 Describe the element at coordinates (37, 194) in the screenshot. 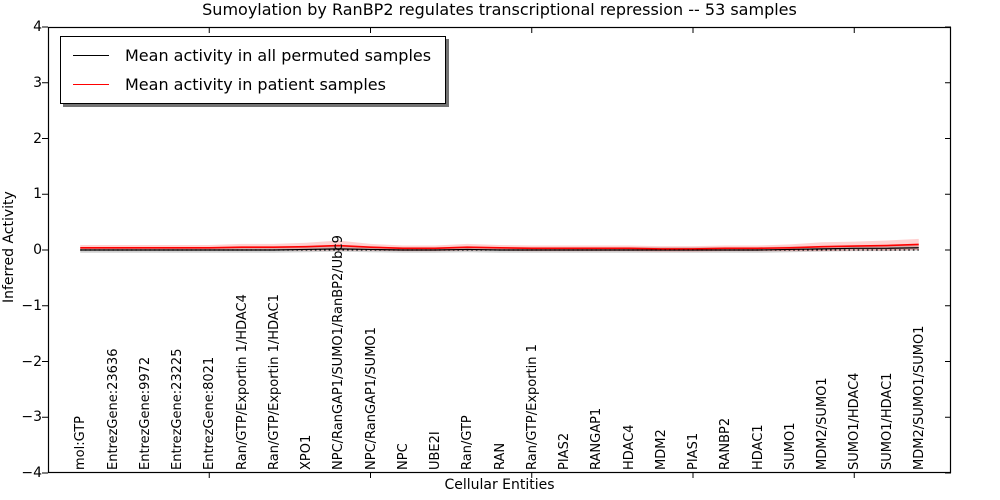

I see `y-tick-label: 1` at that location.